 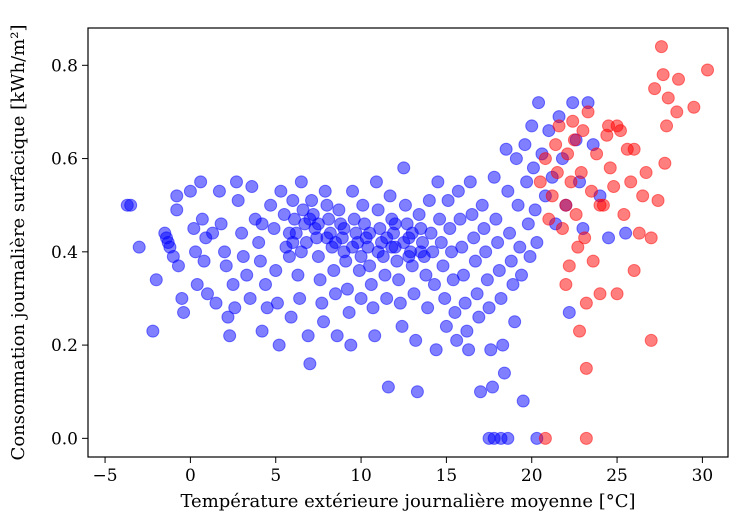 What do you see at coordinates (64, 253) in the screenshot?
I see `y-tick-label: 0.4` at bounding box center [64, 253].